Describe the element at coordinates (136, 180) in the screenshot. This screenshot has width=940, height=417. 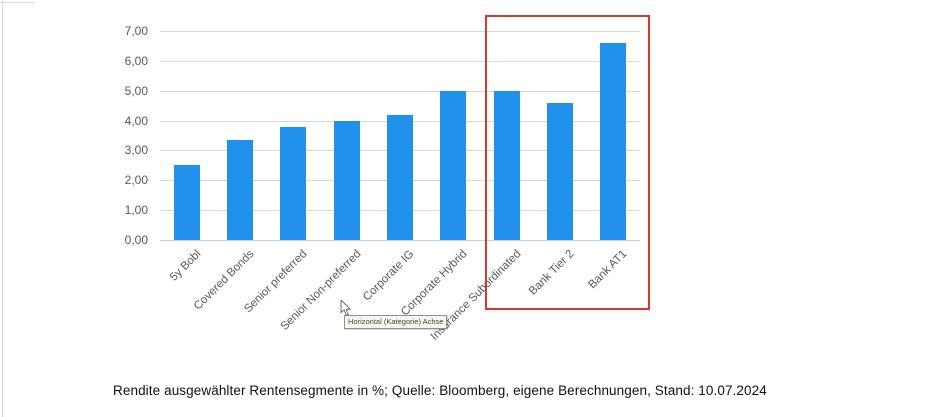
I see `y-axis-tick-label: 2,00` at that location.